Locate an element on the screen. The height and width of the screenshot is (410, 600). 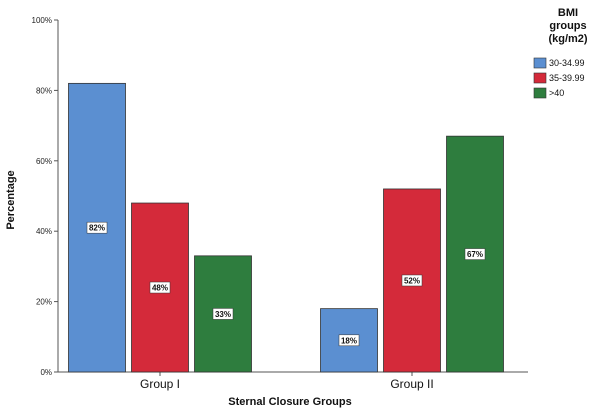
y-axis-title: Percentage is located at coordinates (11, 199).